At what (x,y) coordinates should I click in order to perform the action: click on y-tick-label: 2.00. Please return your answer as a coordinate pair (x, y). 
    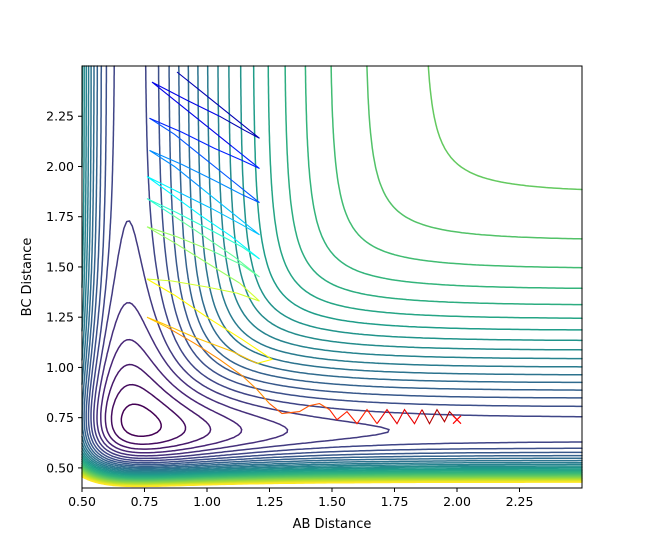
    Looking at the image, I should click on (60, 166).